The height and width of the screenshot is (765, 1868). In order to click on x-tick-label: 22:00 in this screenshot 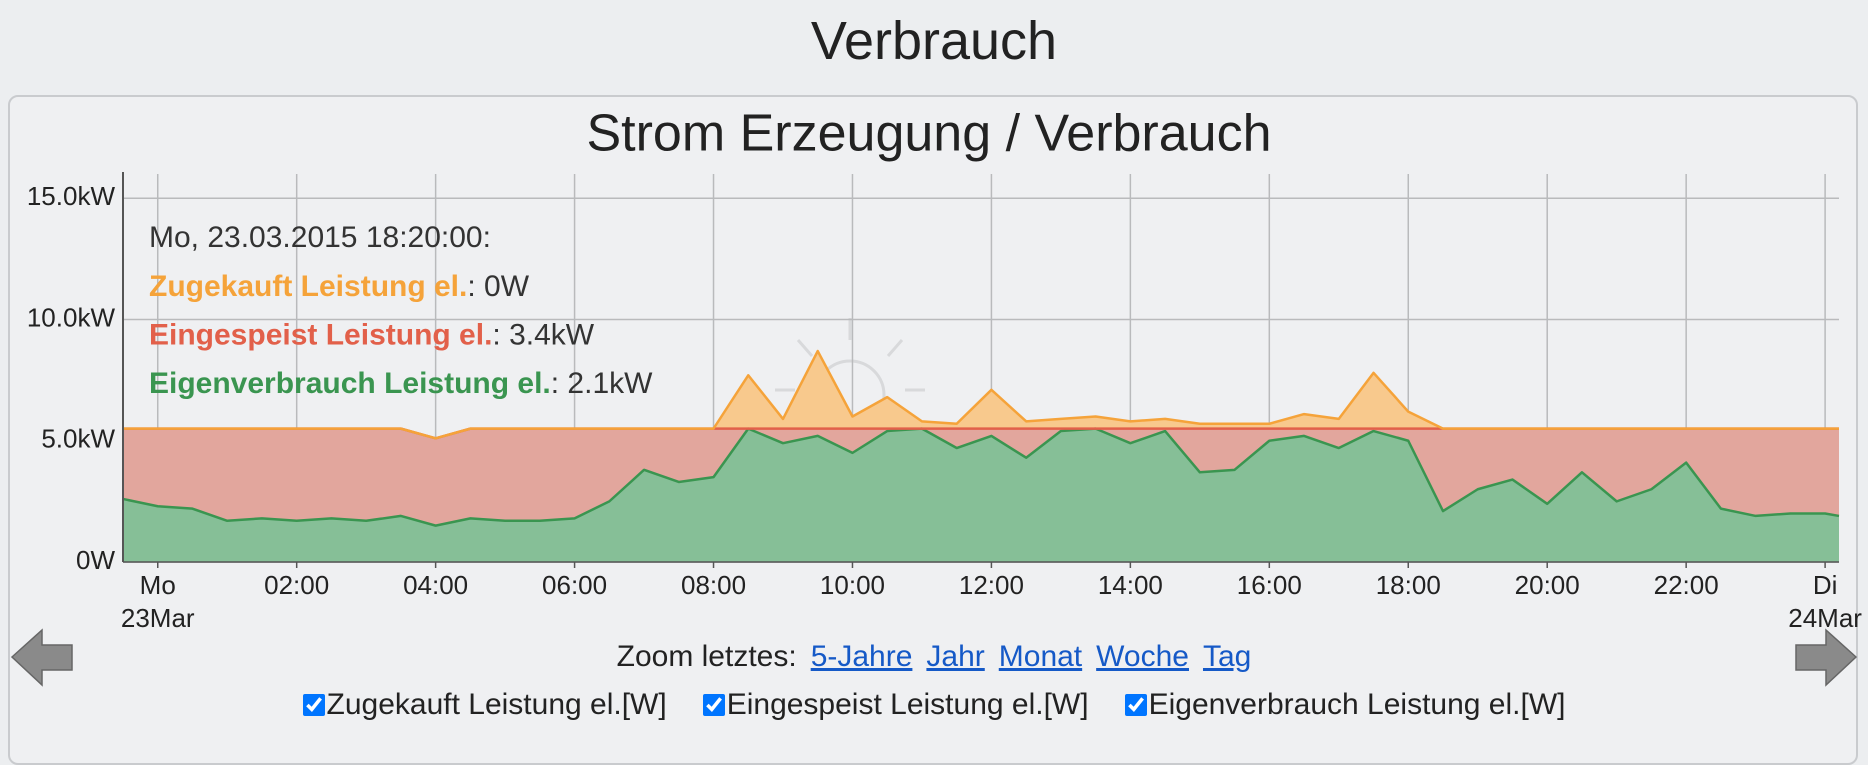, I will do `click(1686, 585)`.